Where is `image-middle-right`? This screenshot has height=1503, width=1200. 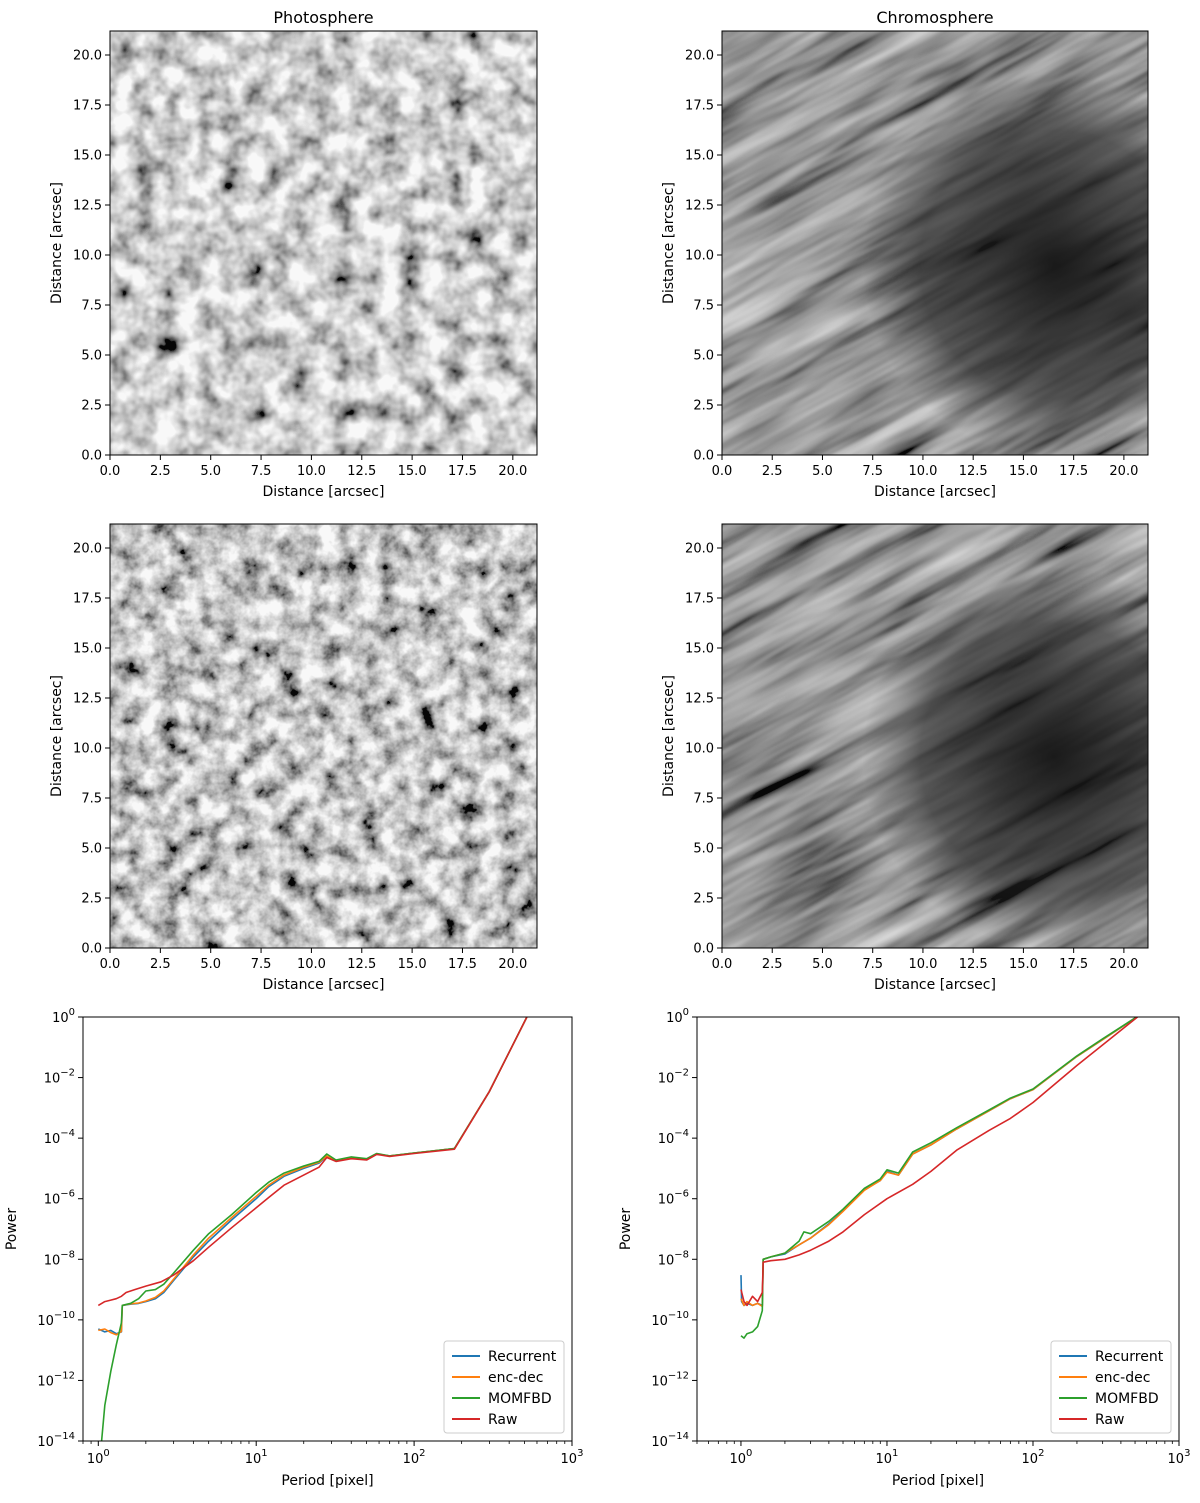 image-middle-right is located at coordinates (935, 736).